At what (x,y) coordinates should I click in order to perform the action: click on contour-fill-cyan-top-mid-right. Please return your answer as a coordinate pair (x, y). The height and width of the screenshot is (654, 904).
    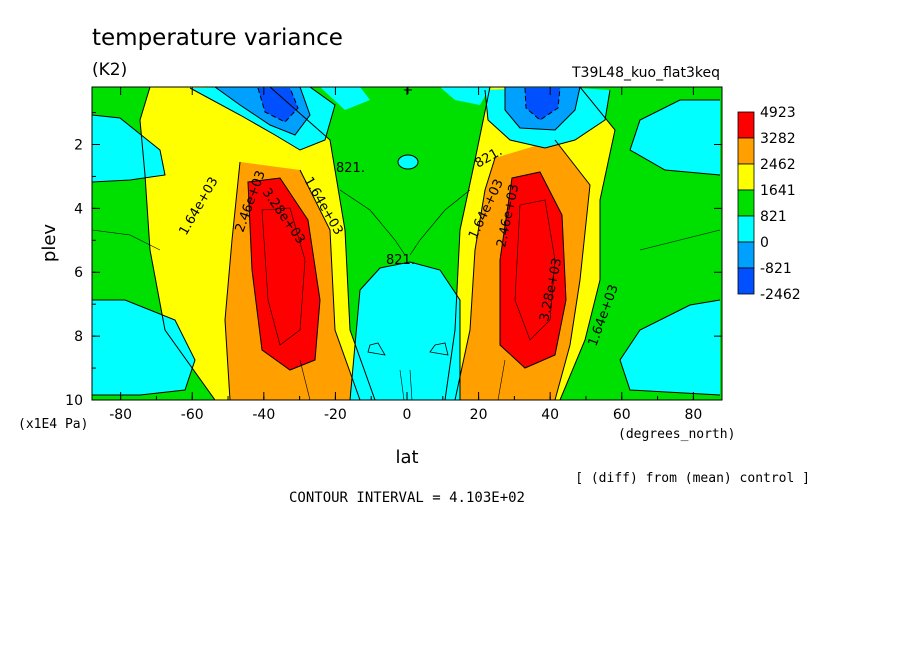
    Looking at the image, I should click on (465, 96).